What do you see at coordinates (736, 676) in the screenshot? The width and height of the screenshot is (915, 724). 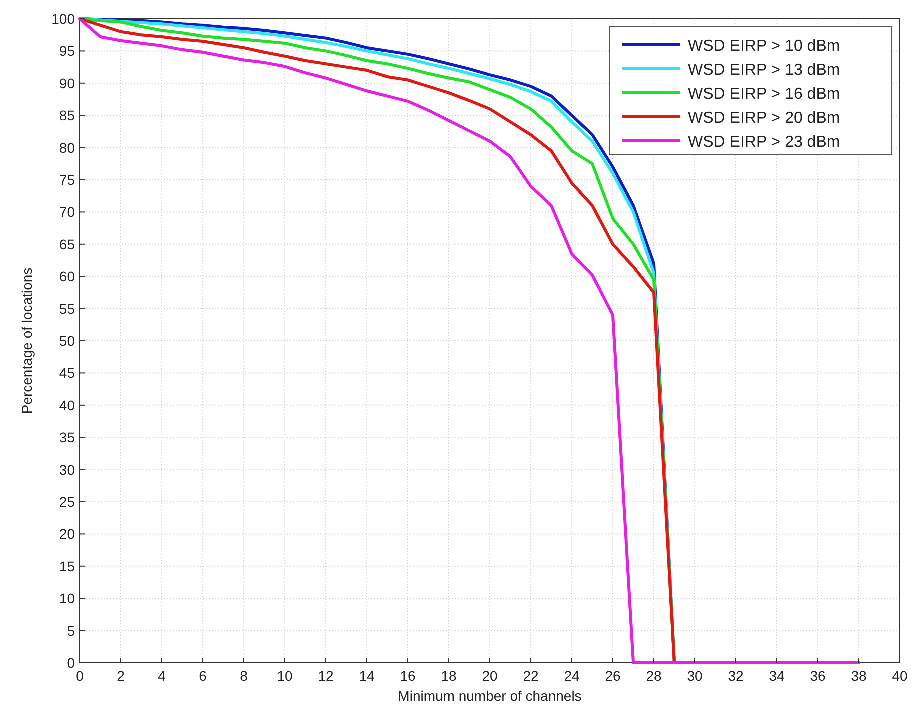 I see `x-tick-label: 32` at bounding box center [736, 676].